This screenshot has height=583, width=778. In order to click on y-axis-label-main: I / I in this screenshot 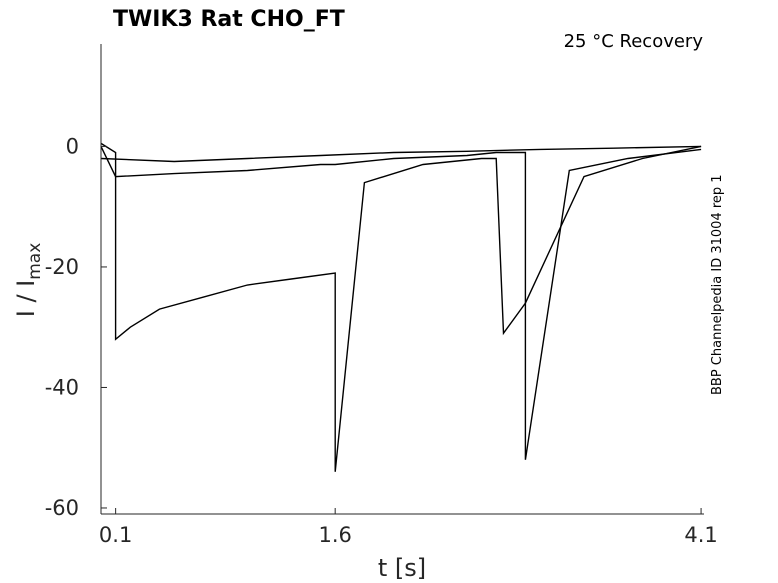, I will do `click(26, 299)`.